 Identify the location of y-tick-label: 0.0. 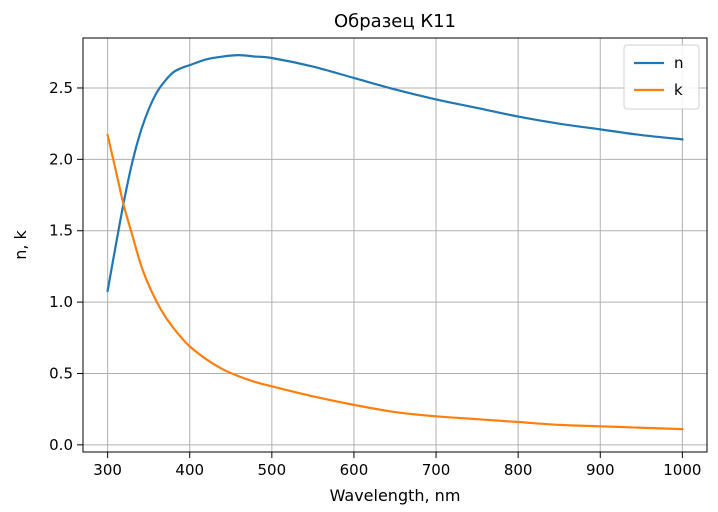
(61, 445).